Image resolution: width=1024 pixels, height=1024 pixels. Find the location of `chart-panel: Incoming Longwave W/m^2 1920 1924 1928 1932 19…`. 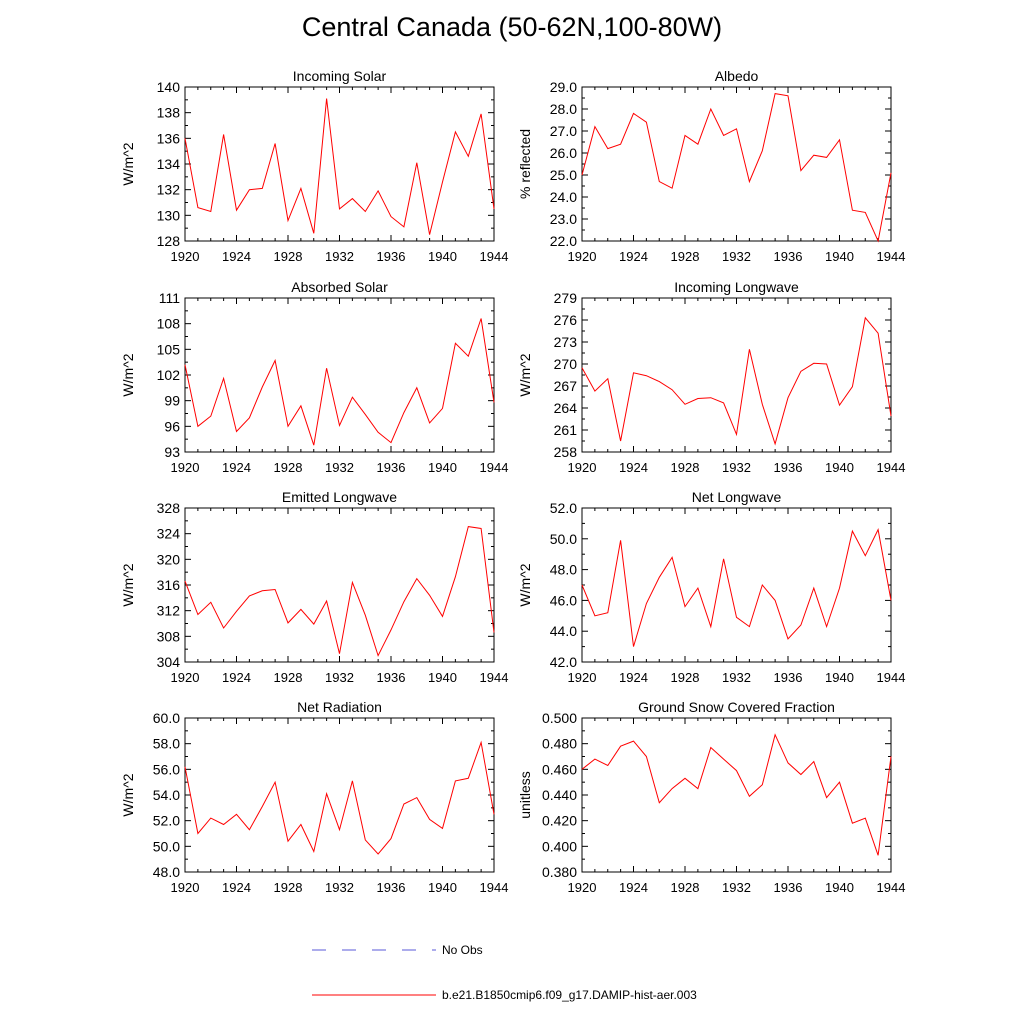

chart-panel: Incoming Longwave W/m^2 1920 1924 1928 1932 19… is located at coordinates (711, 377).